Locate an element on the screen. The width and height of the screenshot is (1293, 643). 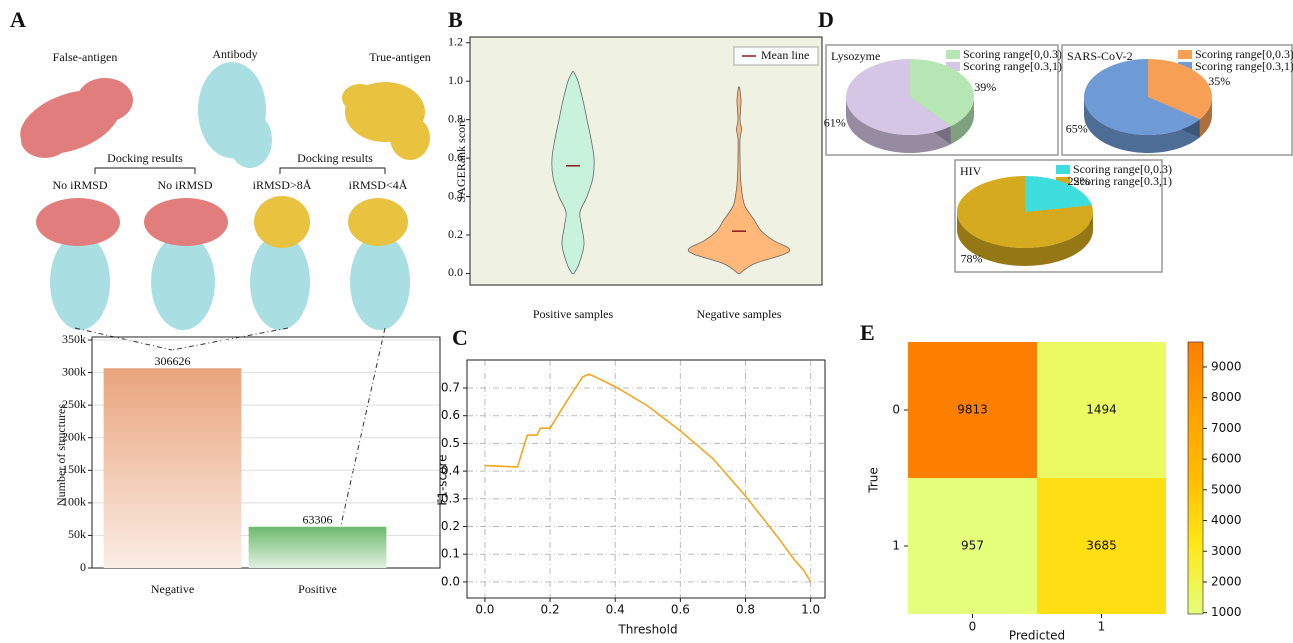
cell-label: 1494 is located at coordinates (1101, 410).